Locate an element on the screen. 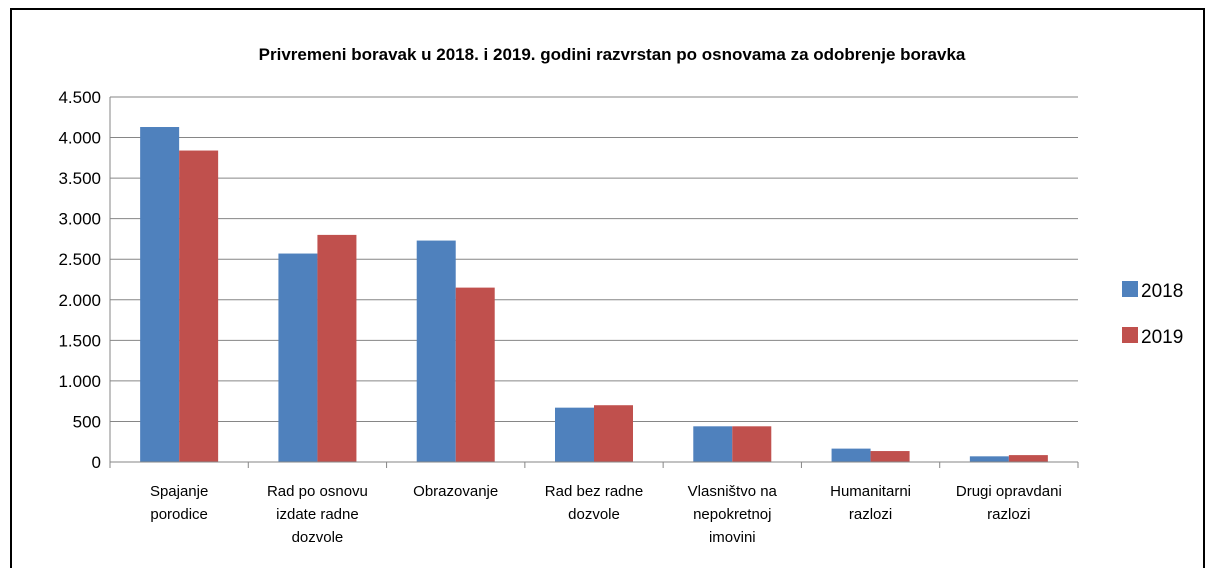  x-tick-label: Vlasništvo na nepokretnoj imovini is located at coordinates (733, 514).